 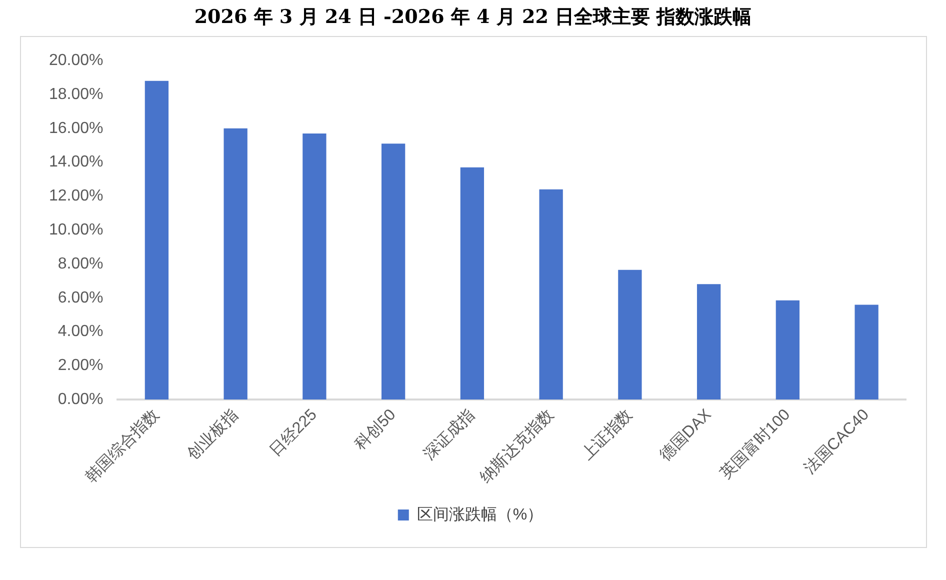 I want to click on x-tick-label: 上证指数, so click(x=607, y=435).